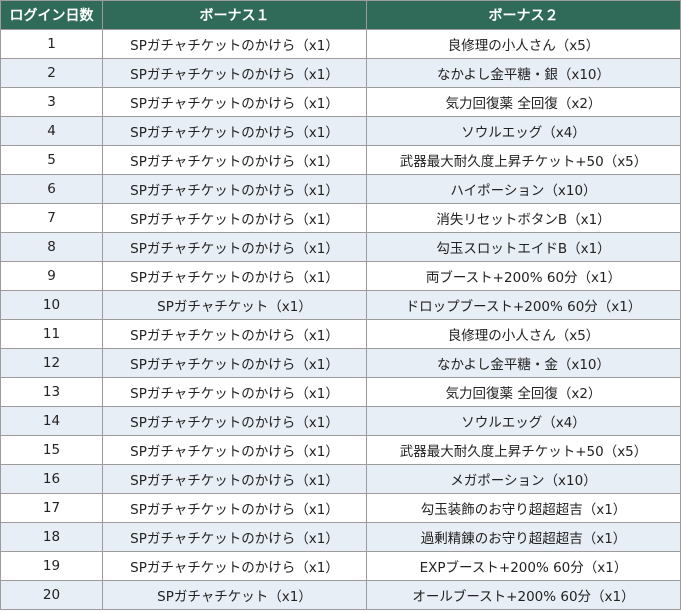 The height and width of the screenshot is (612, 681). Describe the element at coordinates (51, 421) in the screenshot. I see `cell-login-day: 14` at that location.